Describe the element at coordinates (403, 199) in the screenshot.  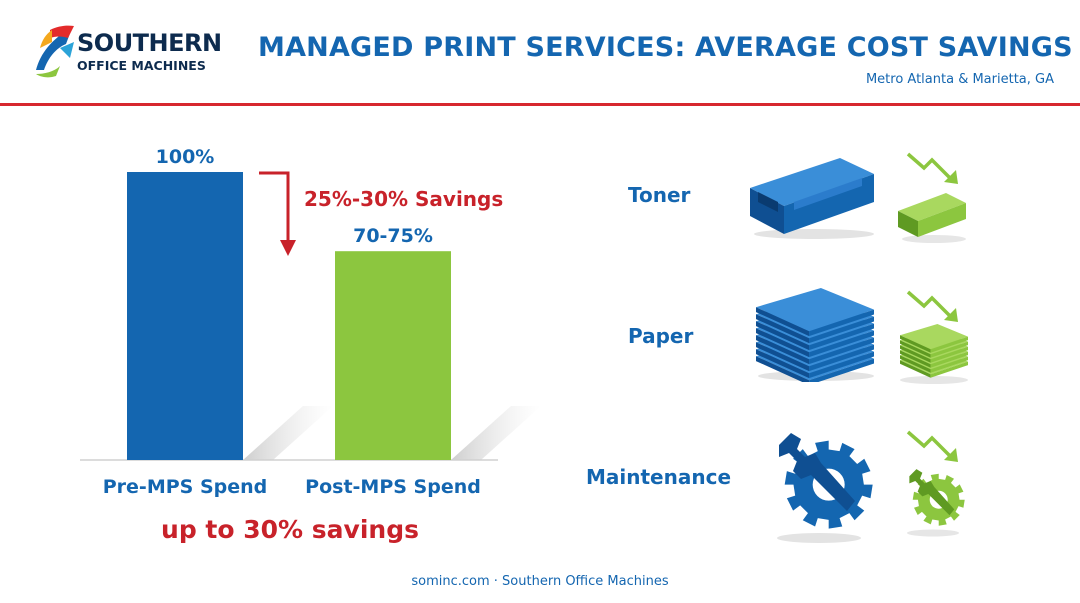
I see `savings-annotation: 25%-30% Savings` at that location.